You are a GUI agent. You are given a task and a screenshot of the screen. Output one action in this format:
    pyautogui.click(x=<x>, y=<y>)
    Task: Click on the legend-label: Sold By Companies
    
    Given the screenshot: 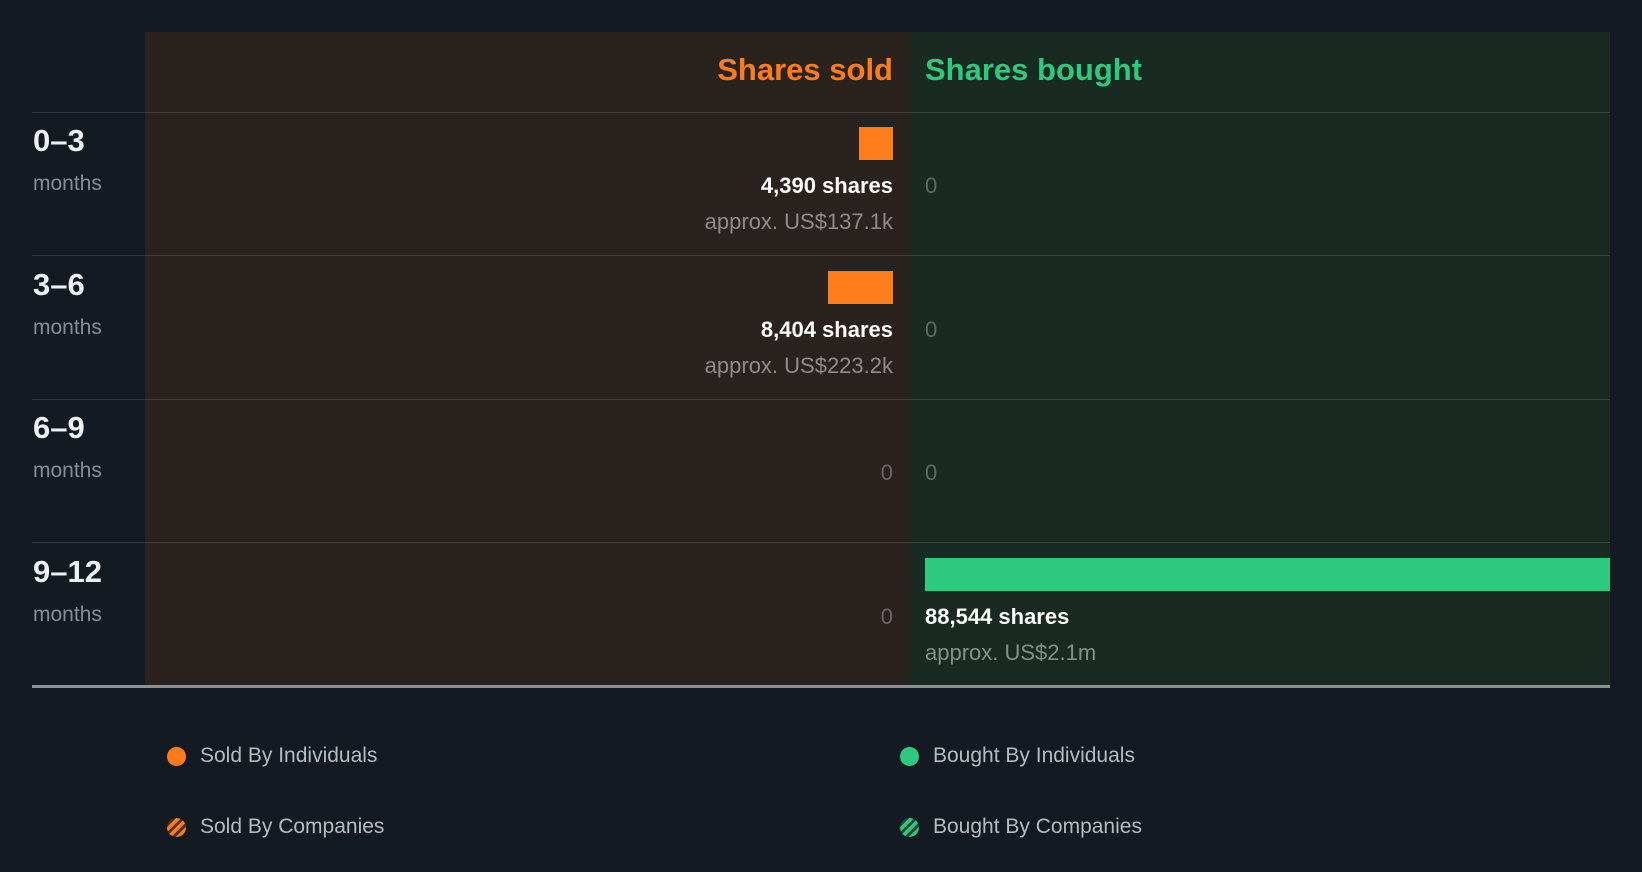 What is the action you would take?
    pyautogui.click(x=292, y=826)
    